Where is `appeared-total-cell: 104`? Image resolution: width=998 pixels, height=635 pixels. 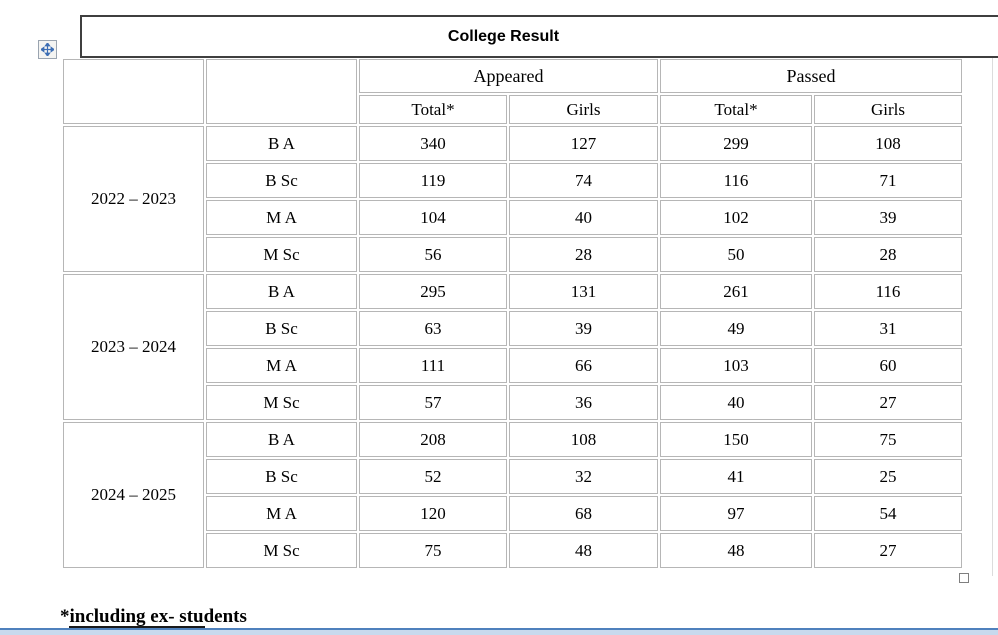 appeared-total-cell: 104 is located at coordinates (433, 217).